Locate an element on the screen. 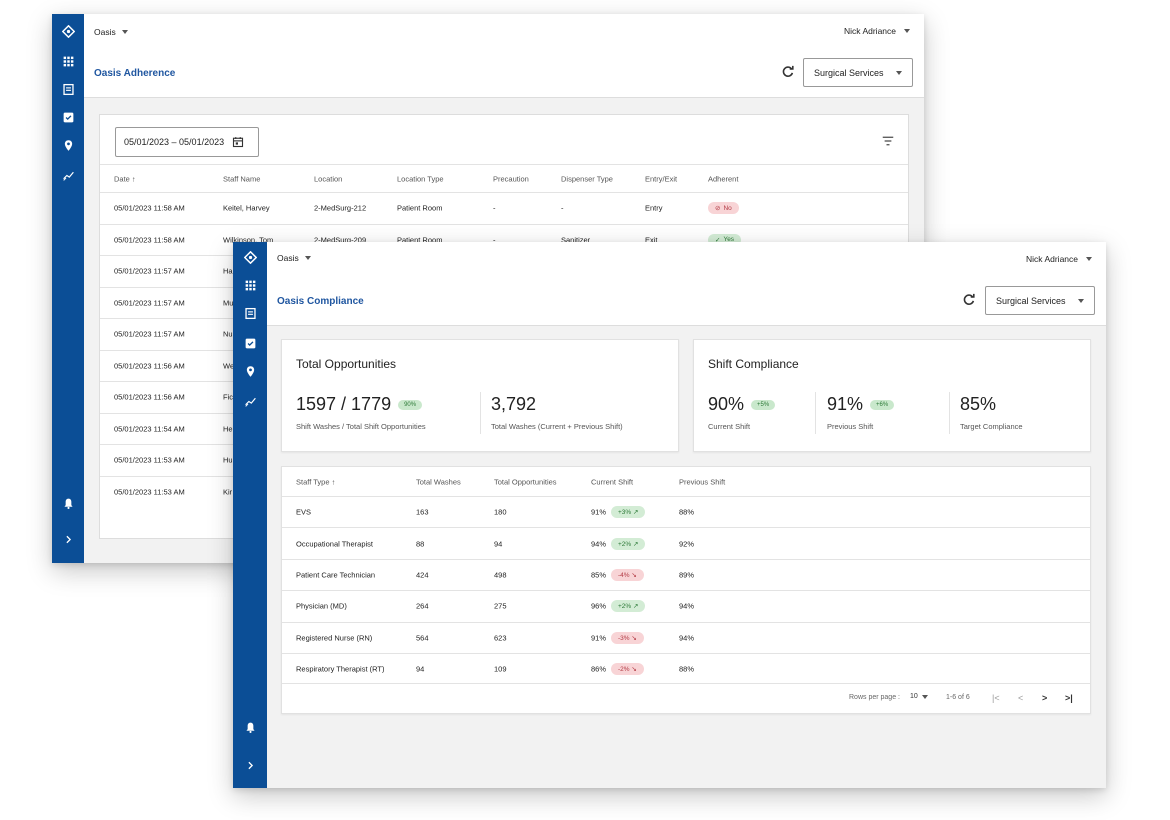 The width and height of the screenshot is (1170, 820). cell-current-shift: 86% is located at coordinates (599, 669).